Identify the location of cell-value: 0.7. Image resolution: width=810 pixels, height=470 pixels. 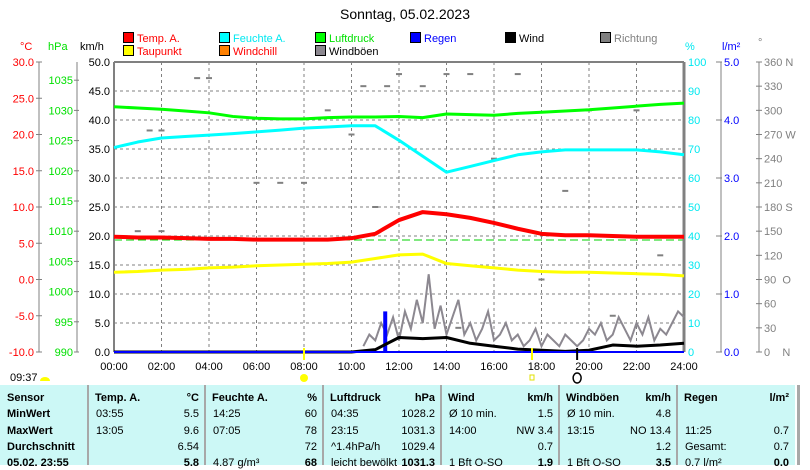
(545, 447).